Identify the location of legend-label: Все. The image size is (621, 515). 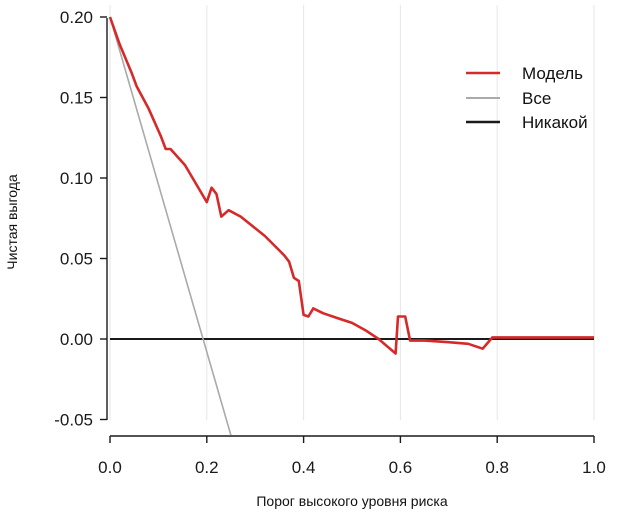
(536, 98).